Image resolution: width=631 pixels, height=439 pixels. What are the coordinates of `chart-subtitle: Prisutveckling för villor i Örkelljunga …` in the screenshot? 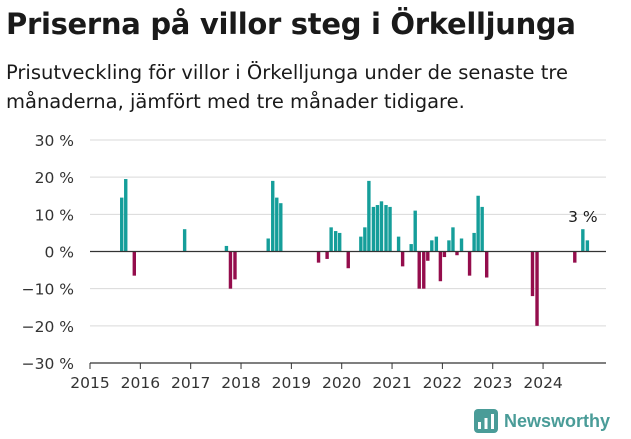 It's located at (287, 87).